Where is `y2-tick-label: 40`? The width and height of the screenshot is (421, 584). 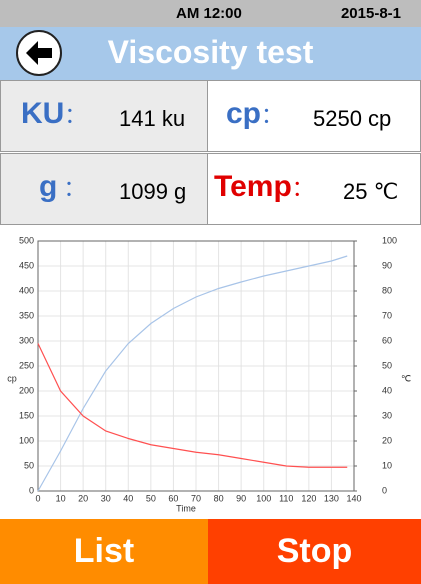 y2-tick-label: 40 is located at coordinates (387, 390).